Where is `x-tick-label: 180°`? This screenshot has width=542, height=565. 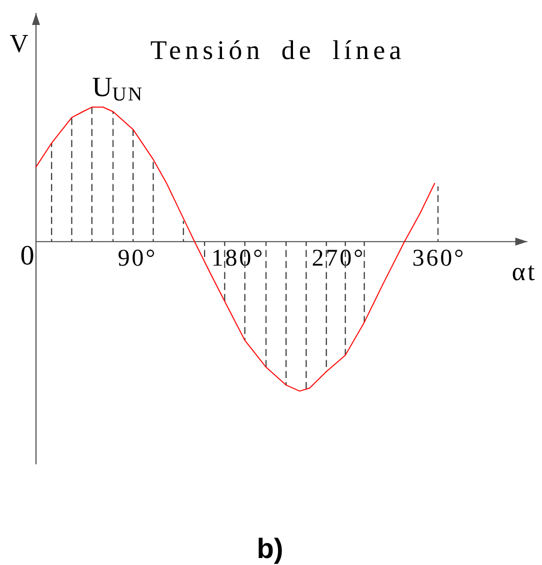 x-tick-label: 180° is located at coordinates (237, 258).